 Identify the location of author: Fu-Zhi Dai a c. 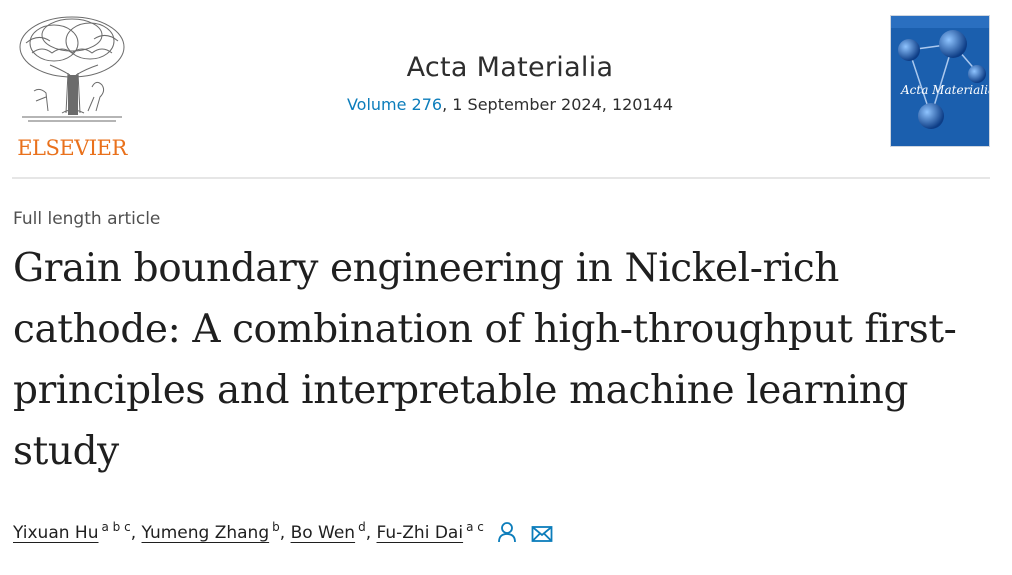
(430, 531).